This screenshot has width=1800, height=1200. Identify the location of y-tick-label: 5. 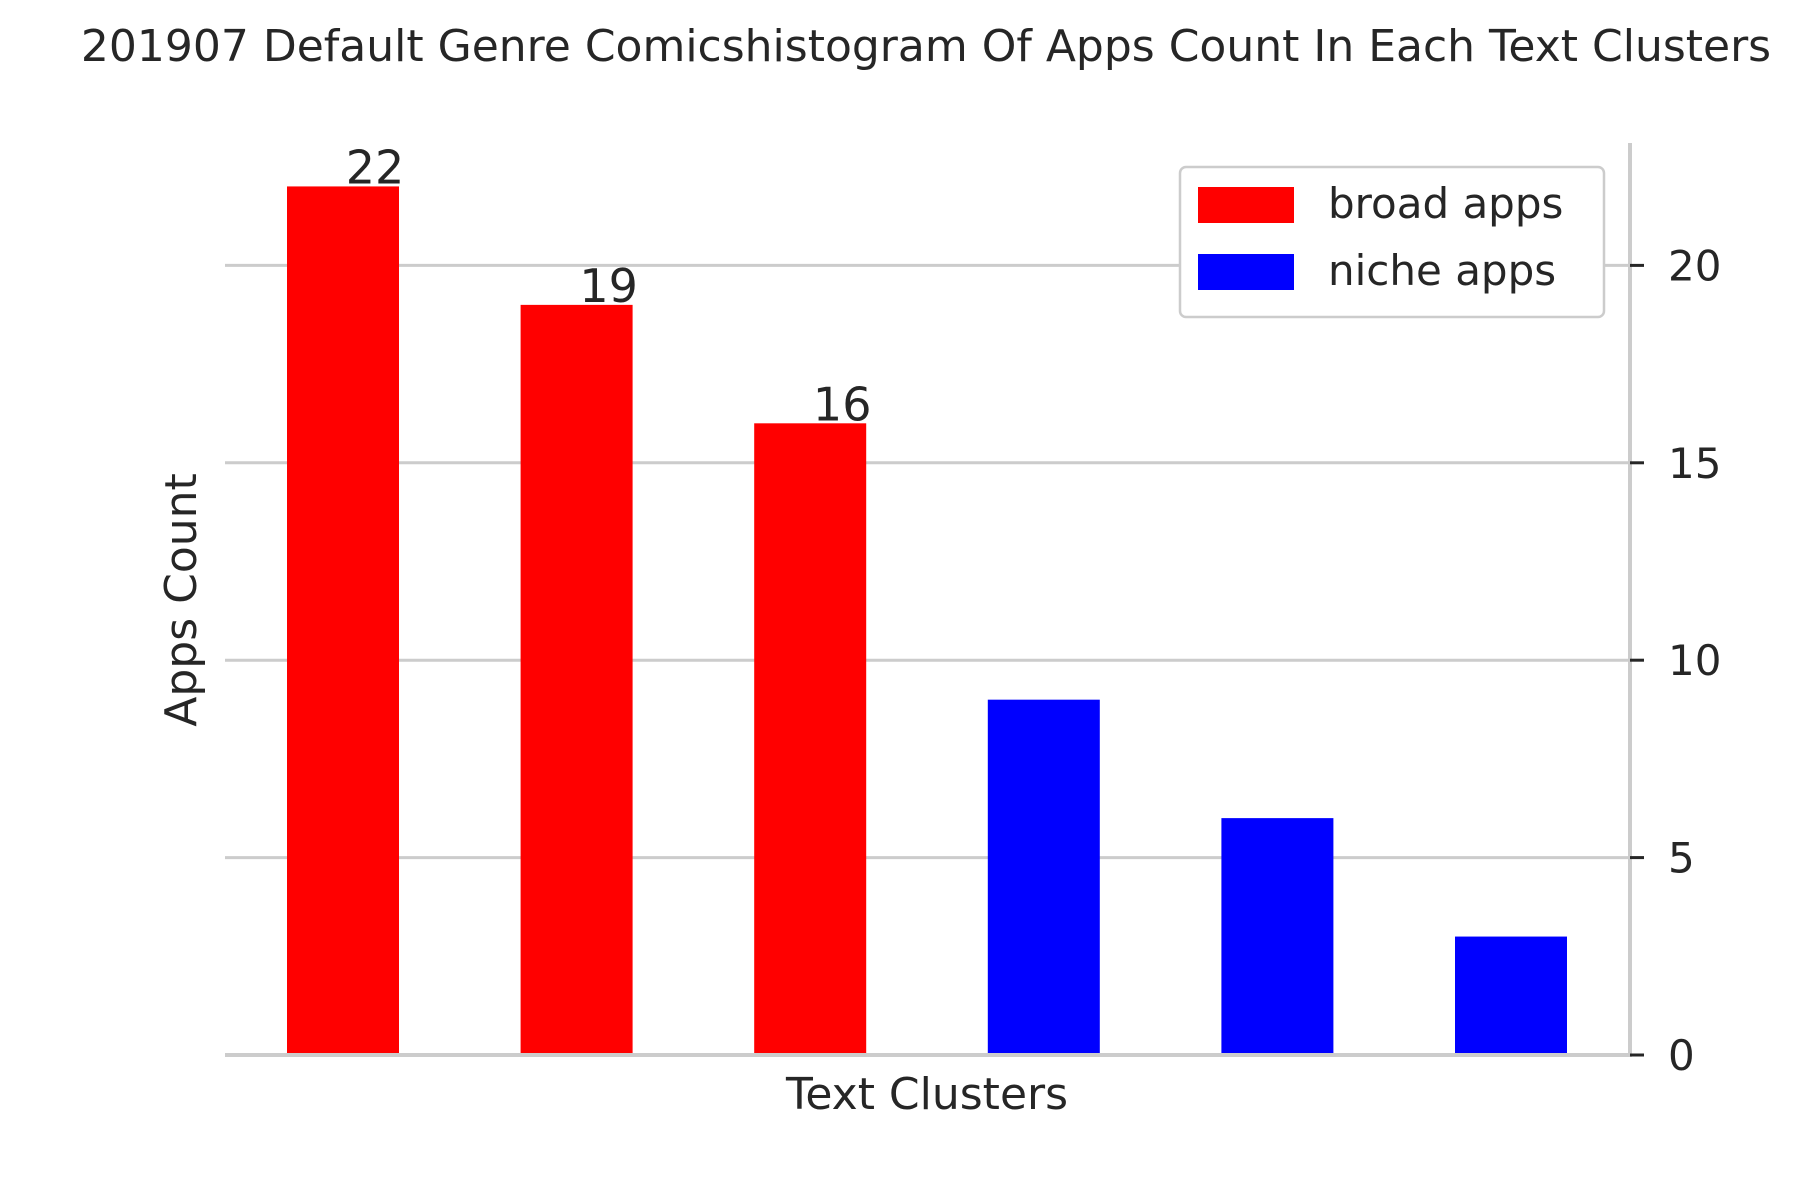
(1681, 858).